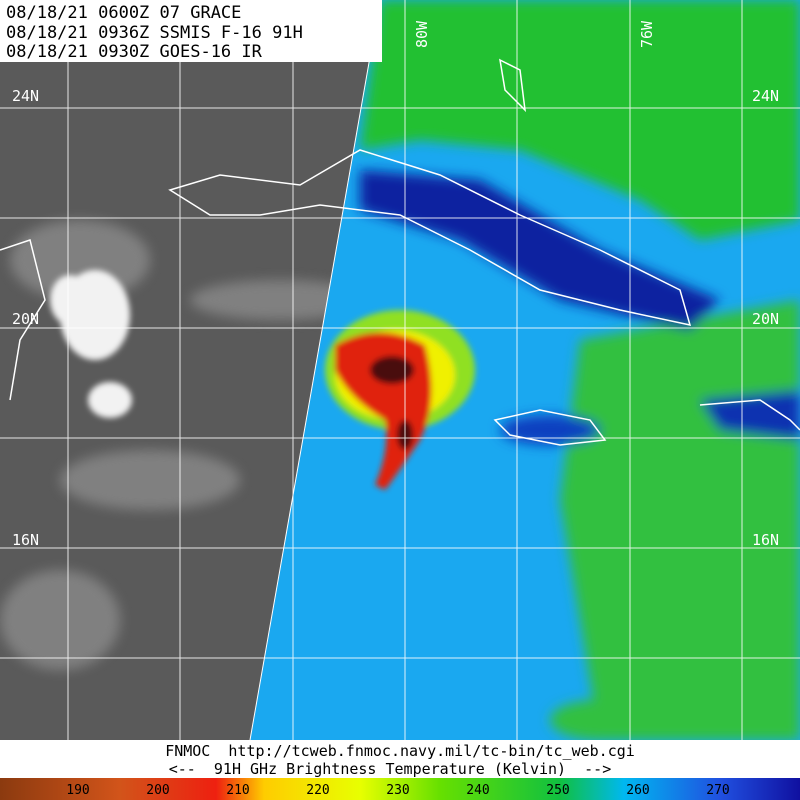 The image size is (800, 800). I want to click on colorbar-label: 230, so click(397, 790).